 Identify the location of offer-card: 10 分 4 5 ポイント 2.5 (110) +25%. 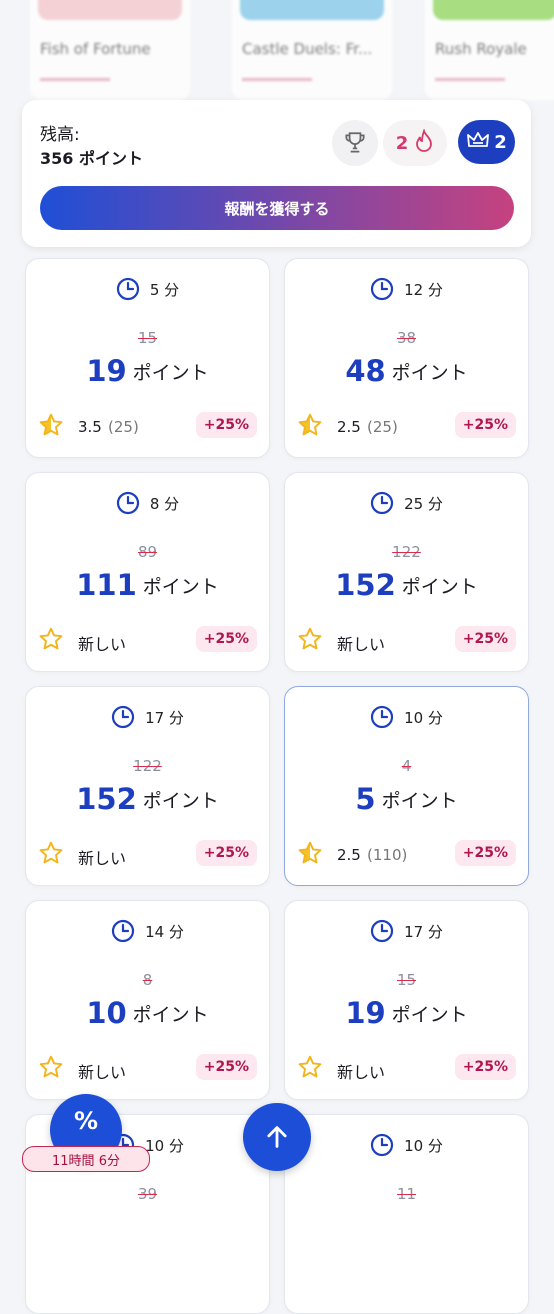
(406, 786).